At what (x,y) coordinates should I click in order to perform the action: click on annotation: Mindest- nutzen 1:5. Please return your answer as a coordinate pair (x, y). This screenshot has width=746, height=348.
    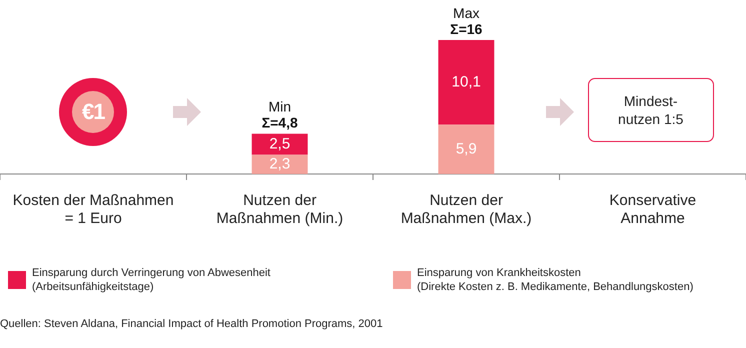
    Looking at the image, I should click on (651, 110).